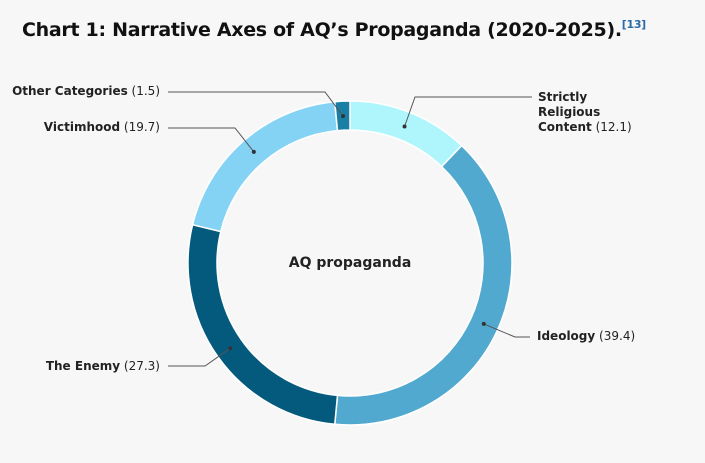  What do you see at coordinates (613, 127) in the screenshot?
I see `value-label: (12.1)` at bounding box center [613, 127].